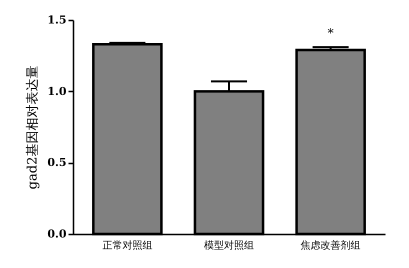 Image resolution: width=409 pixels, height=268 pixels. I want to click on y-tick-label: 0.0, so click(57, 234).